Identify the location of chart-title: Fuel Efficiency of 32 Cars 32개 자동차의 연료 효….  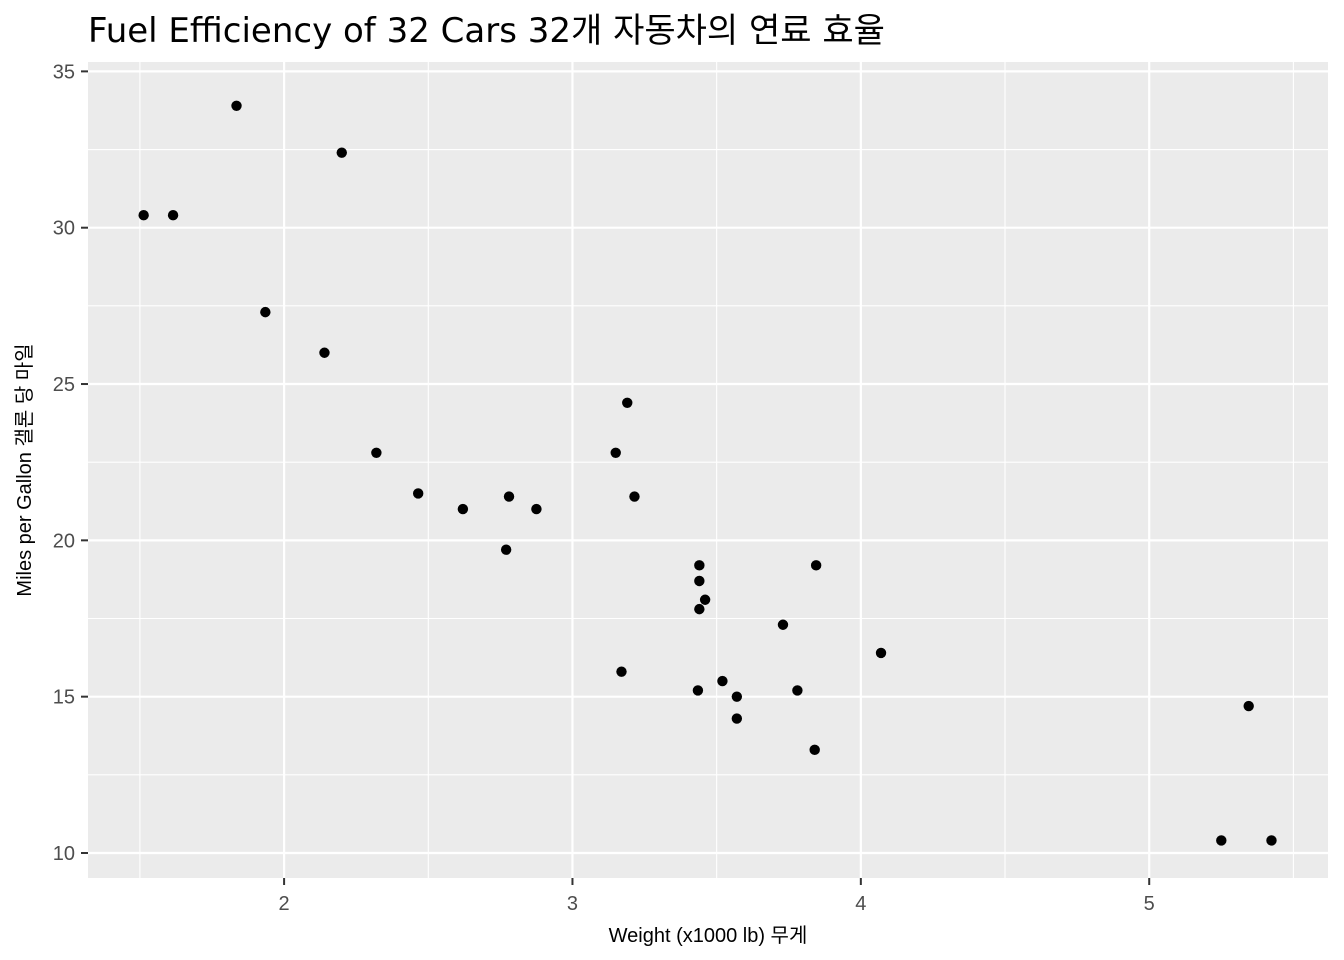
(486, 31).